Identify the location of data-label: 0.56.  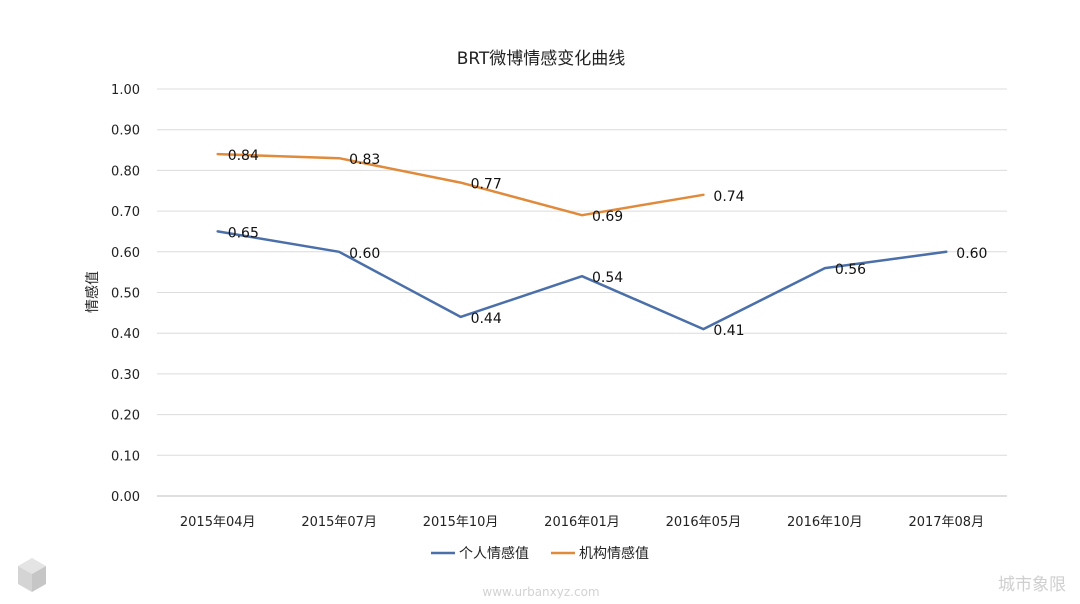
(850, 270).